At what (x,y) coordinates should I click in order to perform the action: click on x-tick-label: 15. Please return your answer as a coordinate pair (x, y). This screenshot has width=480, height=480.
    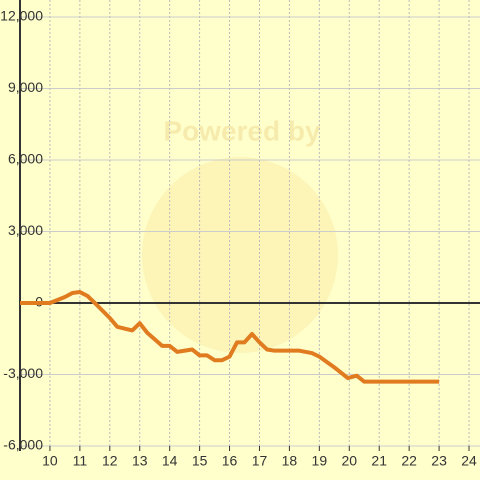
    Looking at the image, I should click on (200, 461).